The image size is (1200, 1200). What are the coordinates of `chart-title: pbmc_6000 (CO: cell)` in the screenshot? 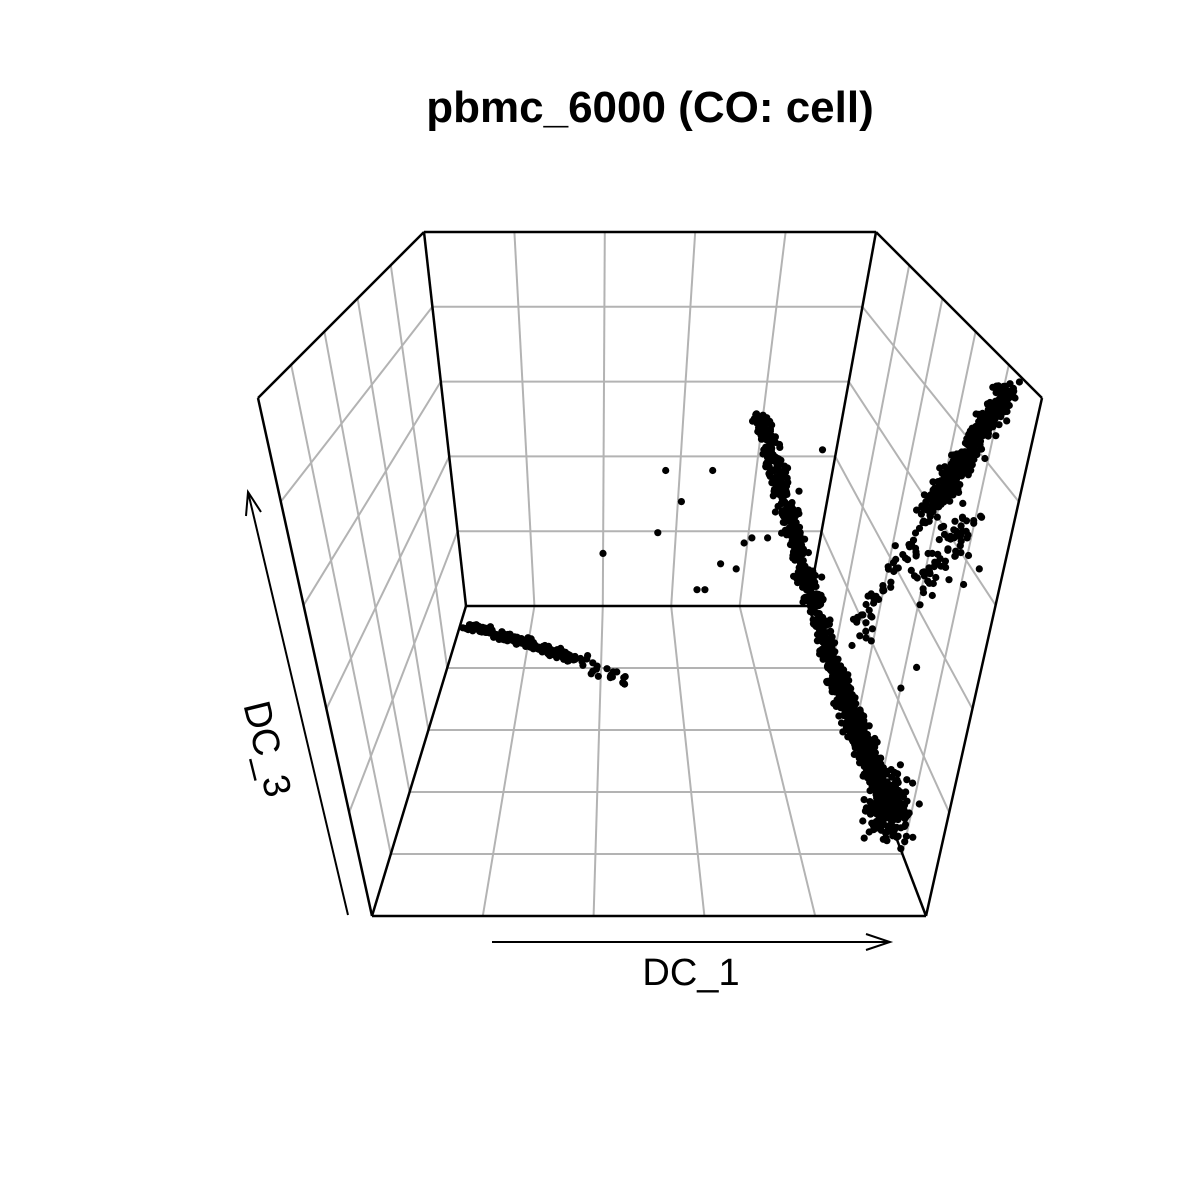 It's located at (650, 107).